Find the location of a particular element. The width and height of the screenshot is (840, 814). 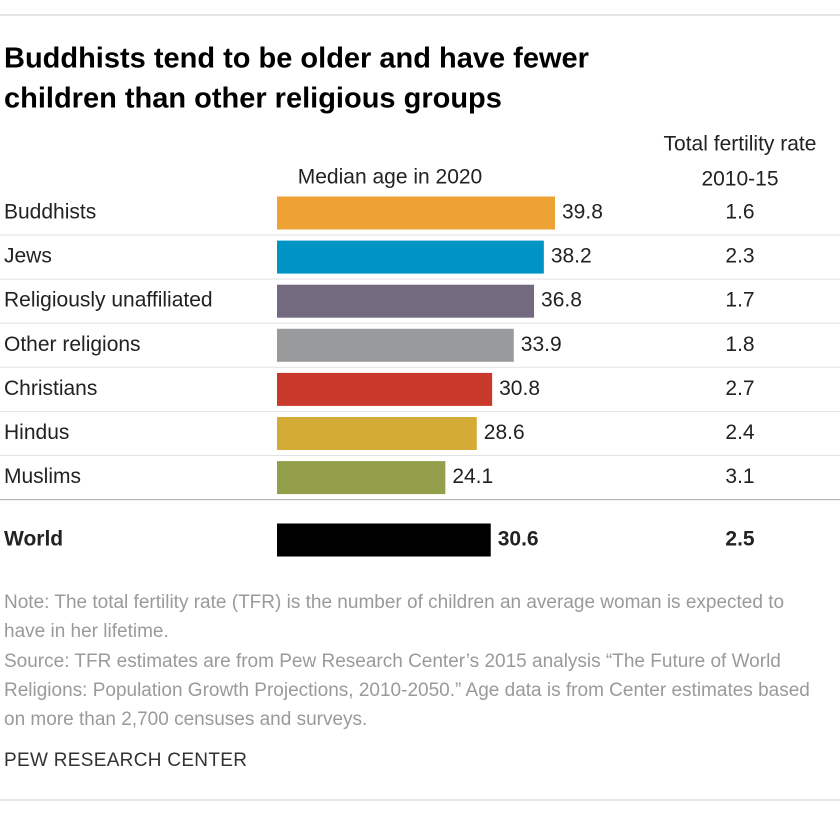

category-label: Jews is located at coordinates (28, 256).